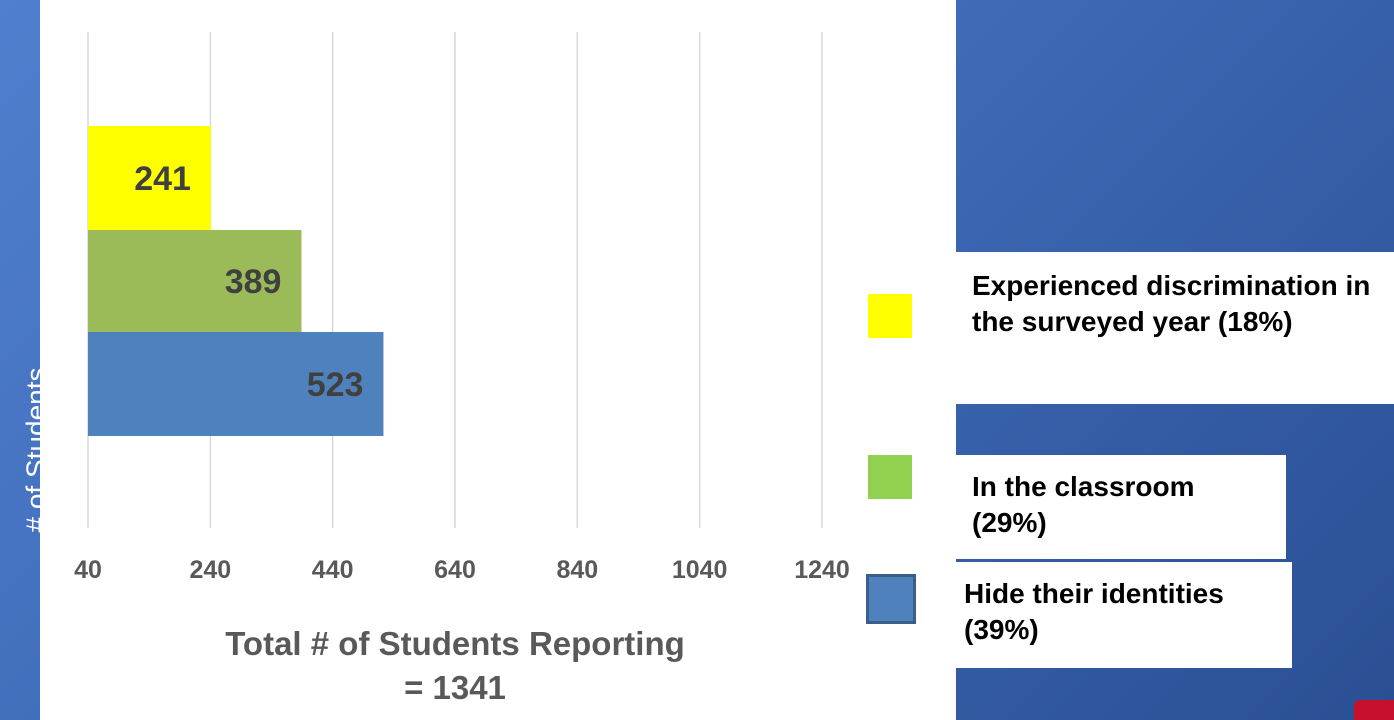  What do you see at coordinates (700, 570) in the screenshot?
I see `x-tick-label-1040: 1040` at bounding box center [700, 570].